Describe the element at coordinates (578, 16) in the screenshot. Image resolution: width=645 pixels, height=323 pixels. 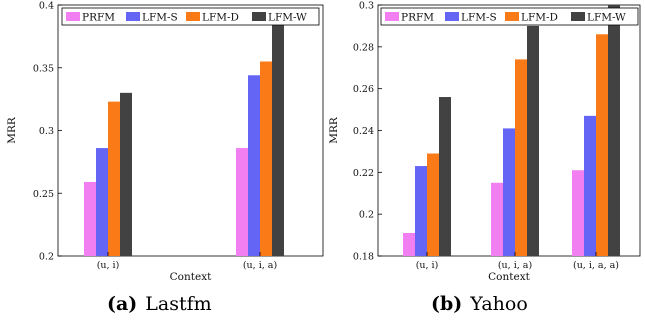
I see `p1-legend-swatch-lfm-w` at that location.